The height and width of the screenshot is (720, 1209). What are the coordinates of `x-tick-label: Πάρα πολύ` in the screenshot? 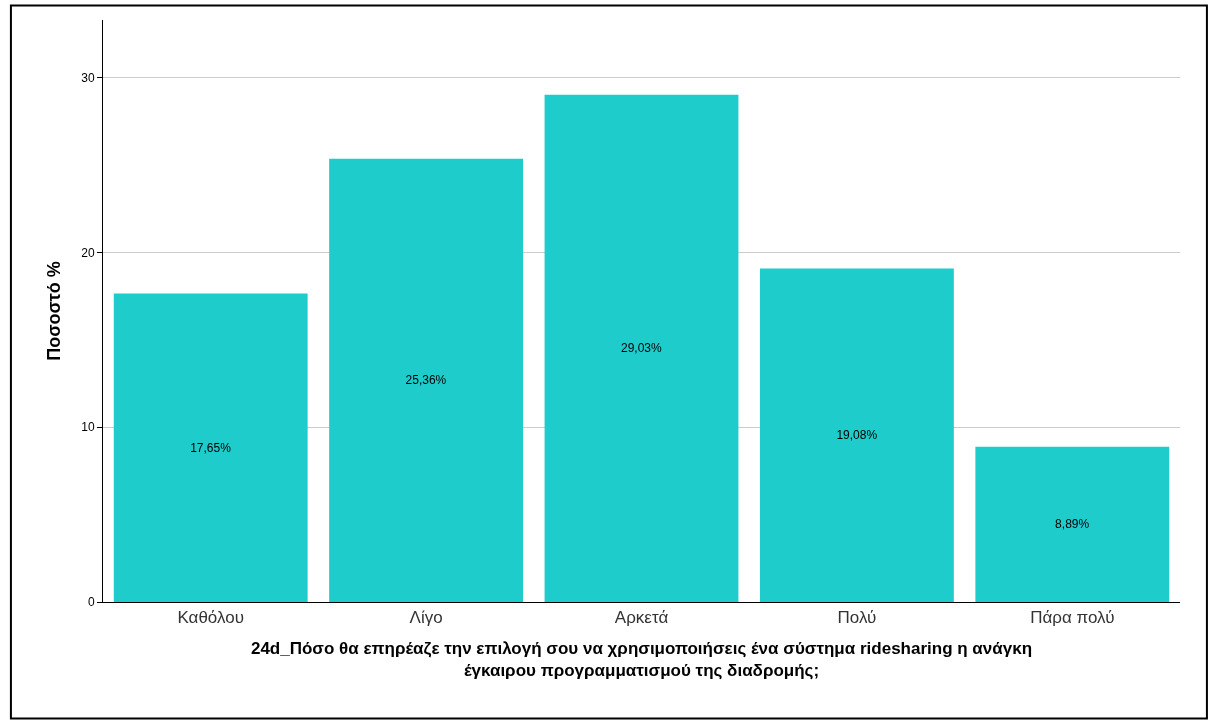 It's located at (1072, 618).